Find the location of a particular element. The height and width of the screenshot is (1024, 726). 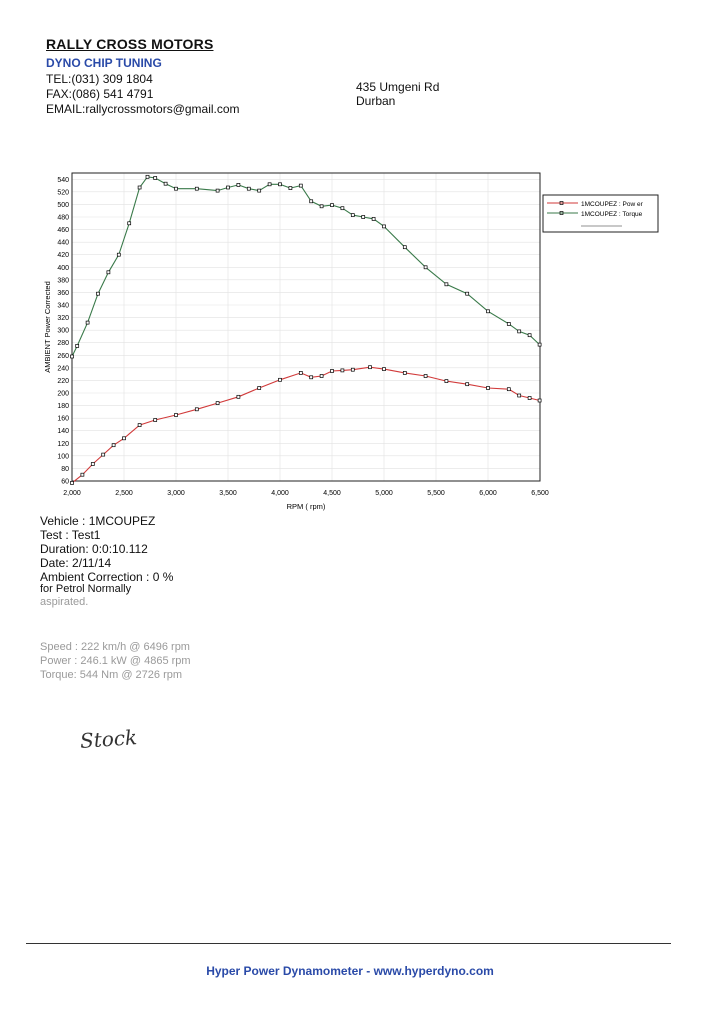

x-tick-label: 4,000 is located at coordinates (280, 493).